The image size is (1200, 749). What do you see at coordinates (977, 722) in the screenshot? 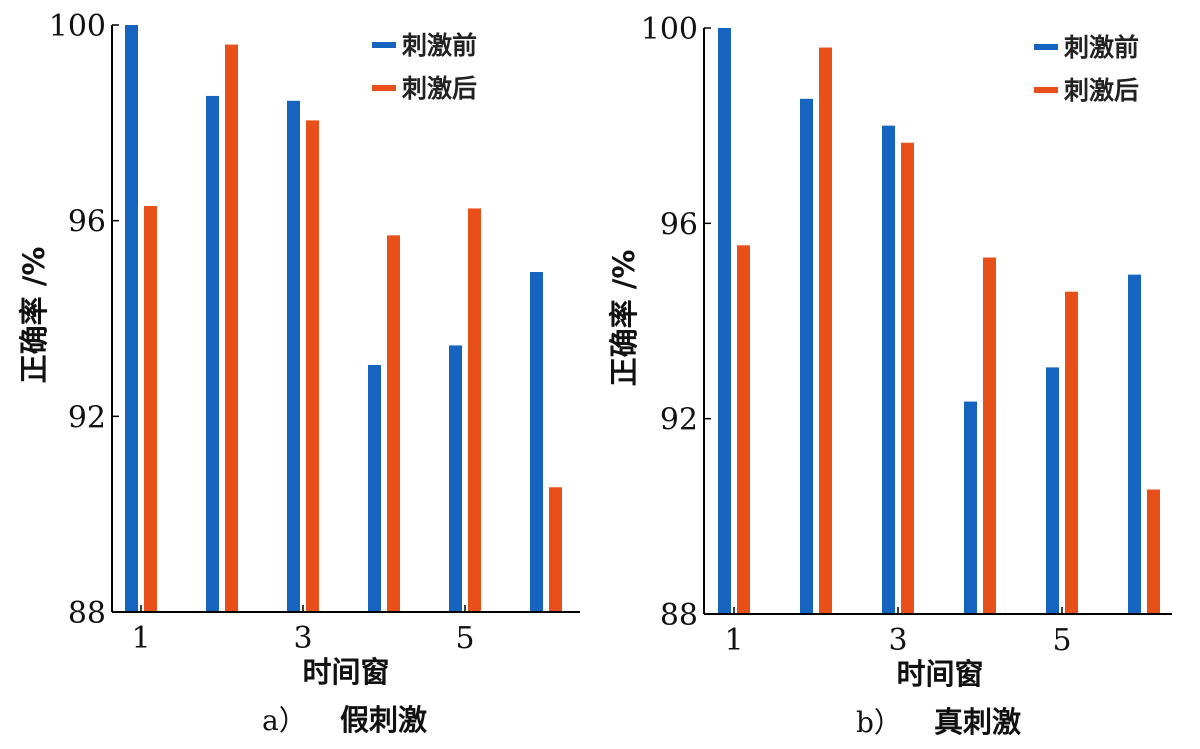
I see `panel-caption-title: 真刺激` at bounding box center [977, 722].